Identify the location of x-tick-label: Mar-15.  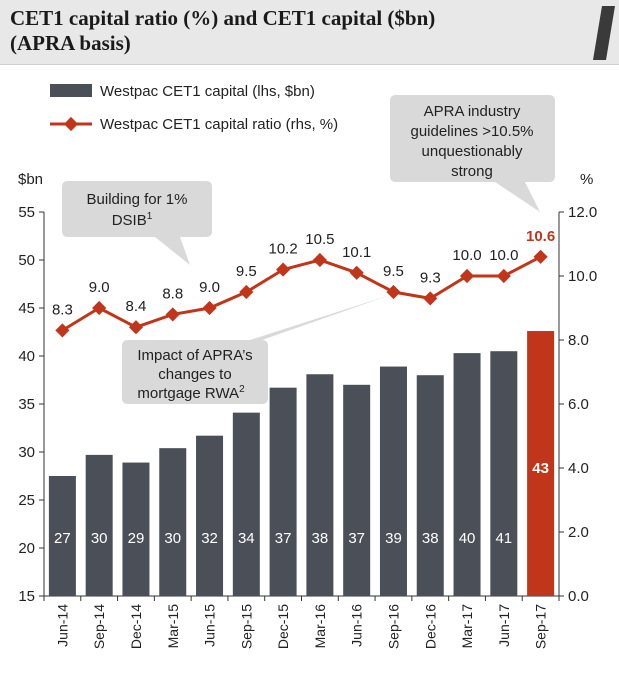
(173, 626).